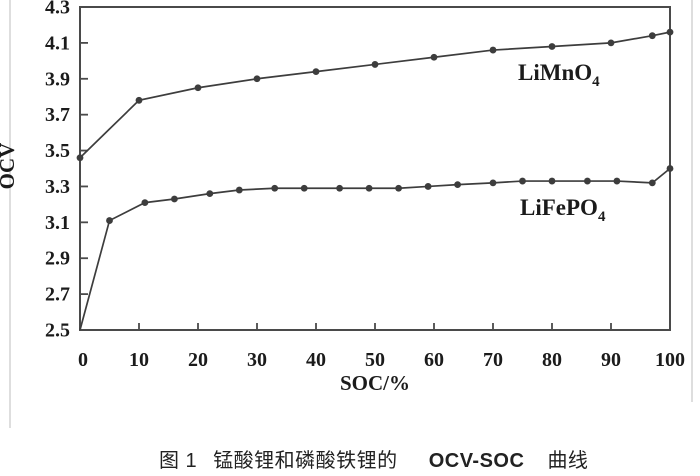 The height and width of the screenshot is (476, 700). Describe the element at coordinates (83, 360) in the screenshot. I see `x-tick-label: 0` at that location.